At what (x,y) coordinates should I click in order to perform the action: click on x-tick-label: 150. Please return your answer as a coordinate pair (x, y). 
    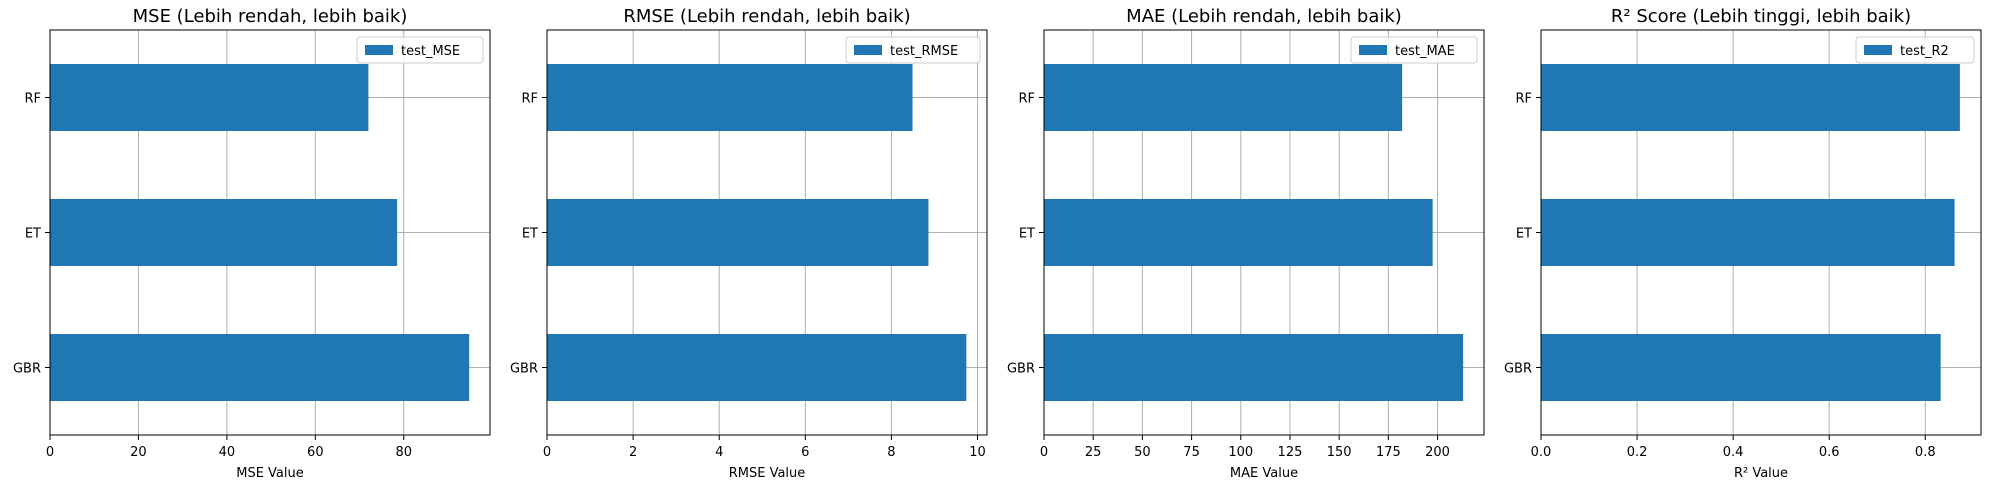
    Looking at the image, I should click on (1339, 452).